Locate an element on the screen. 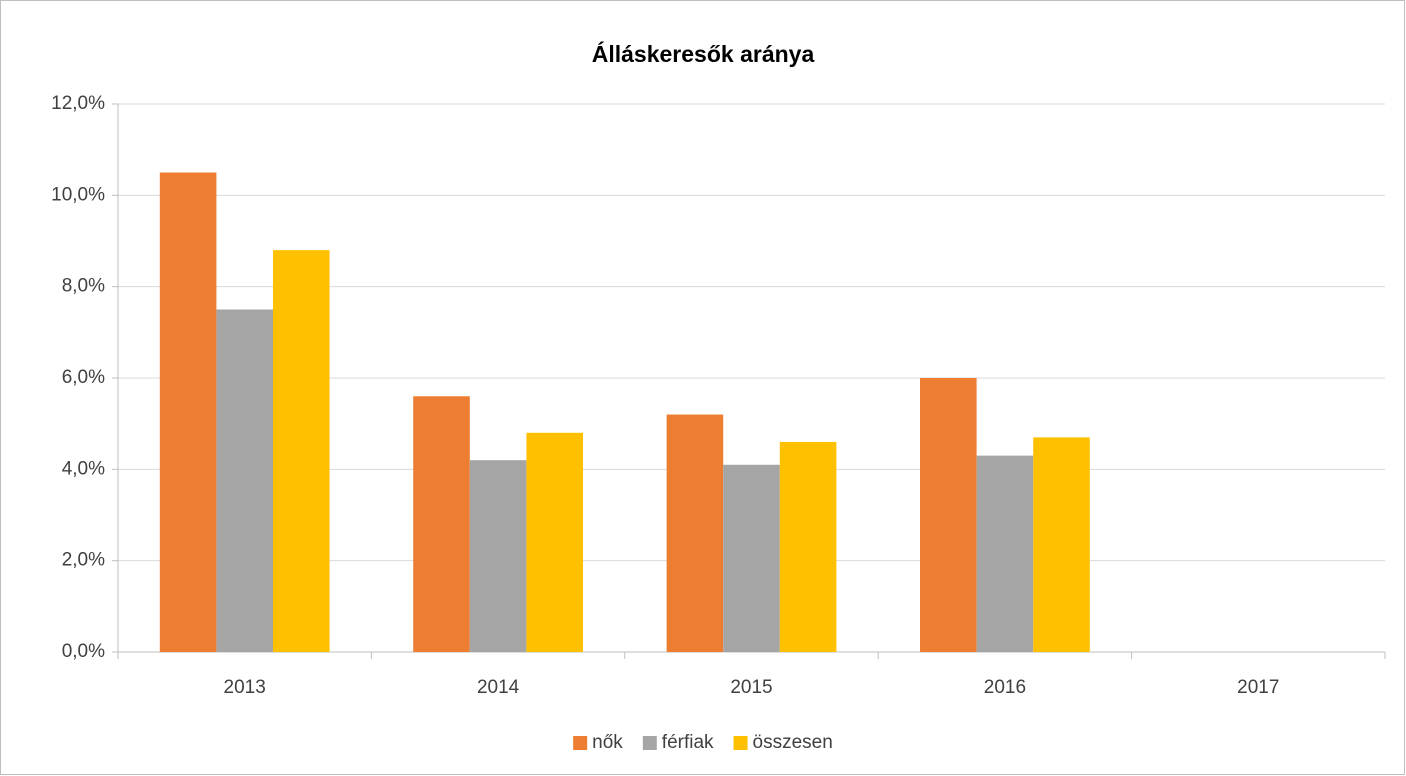  x-tick-label: 2014 is located at coordinates (498, 687).